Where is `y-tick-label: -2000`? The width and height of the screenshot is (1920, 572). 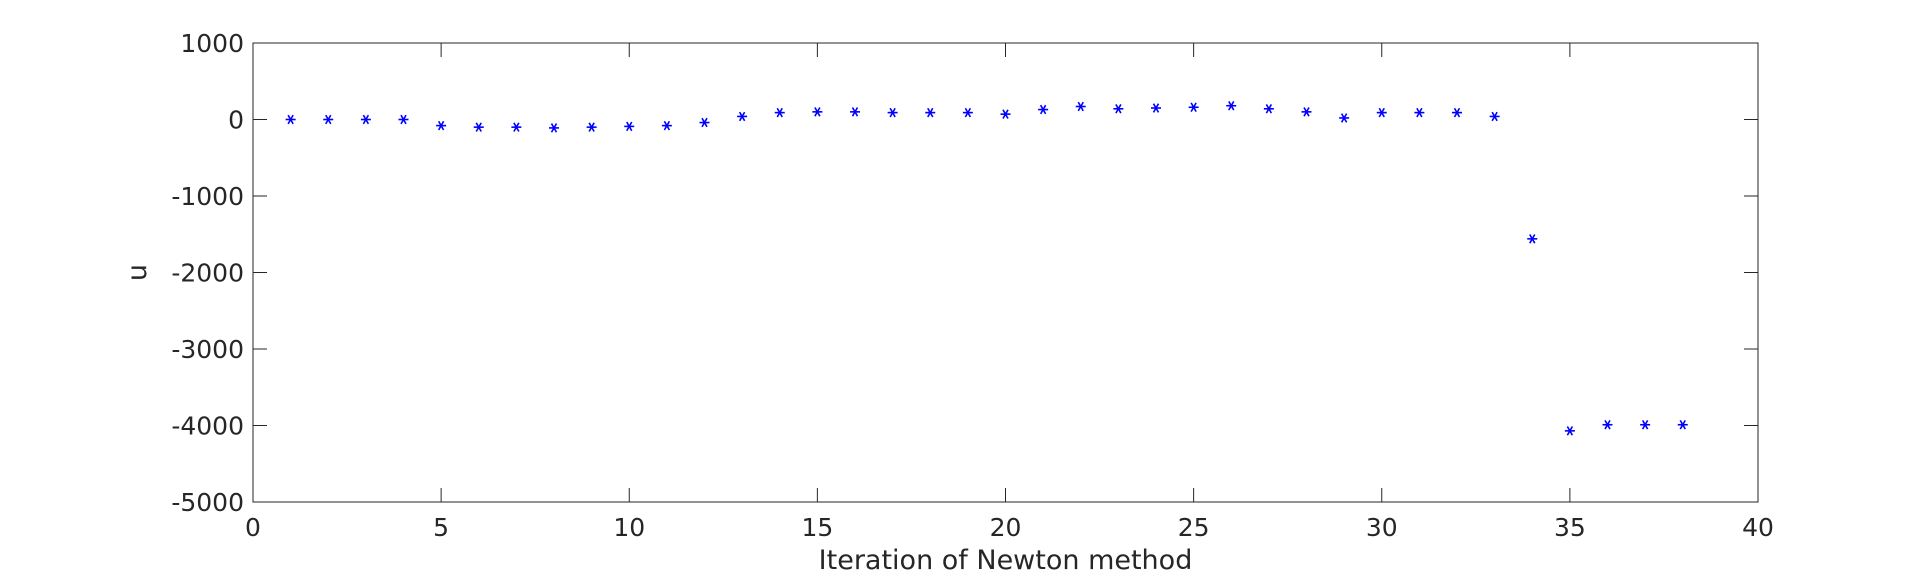 y-tick-label: -2000 is located at coordinates (207, 273).